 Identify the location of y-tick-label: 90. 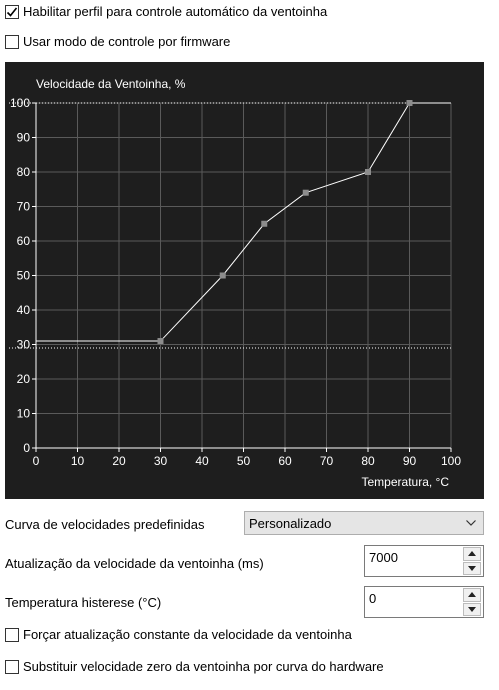
(24, 138).